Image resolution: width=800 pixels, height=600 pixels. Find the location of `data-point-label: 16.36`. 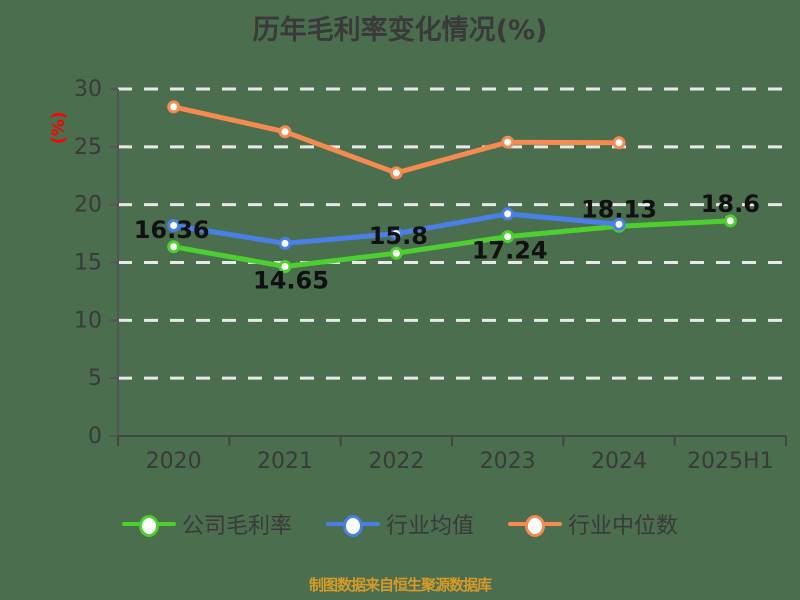

data-point-label: 16.36 is located at coordinates (172, 230).